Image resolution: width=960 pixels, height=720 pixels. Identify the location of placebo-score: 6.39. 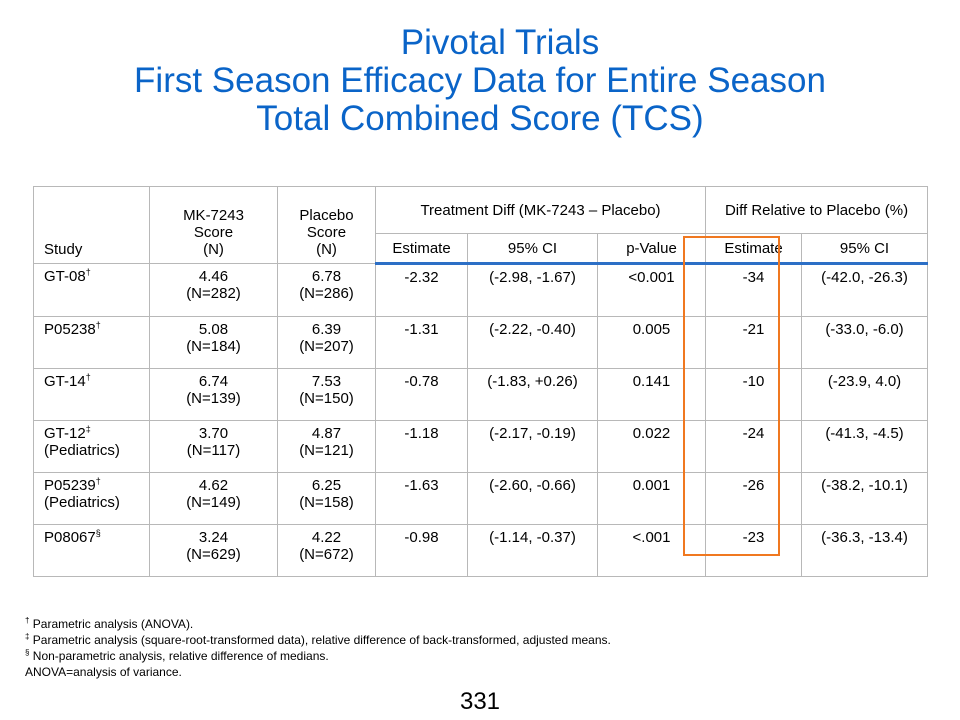
(326, 329).